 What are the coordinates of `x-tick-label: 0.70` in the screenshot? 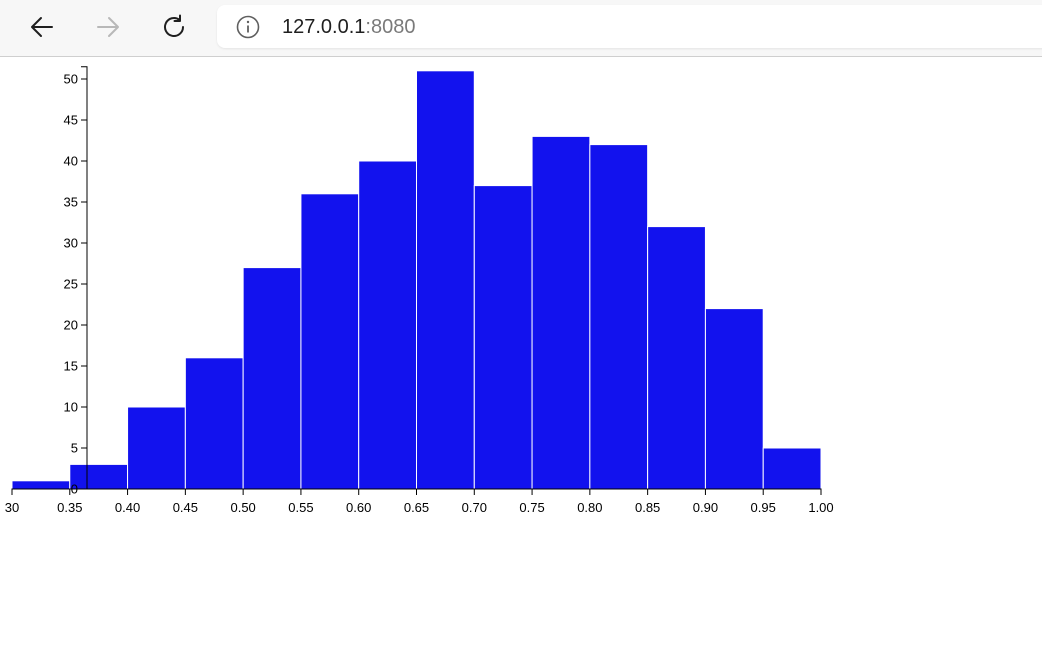 It's located at (474, 507).